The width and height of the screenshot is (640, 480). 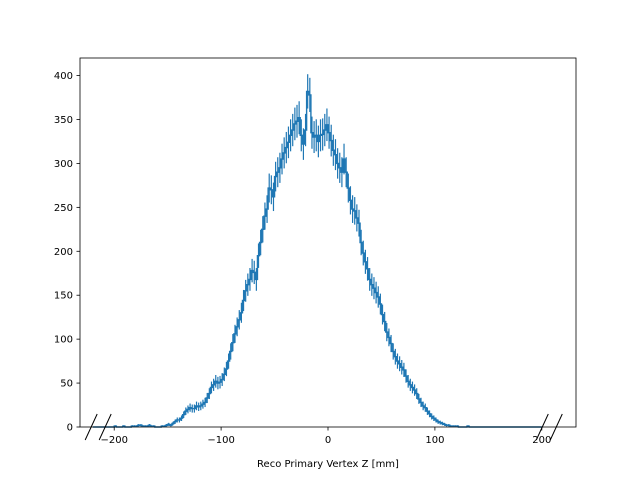 What do you see at coordinates (66, 384) in the screenshot?
I see `y-tick-label: 50` at bounding box center [66, 384].